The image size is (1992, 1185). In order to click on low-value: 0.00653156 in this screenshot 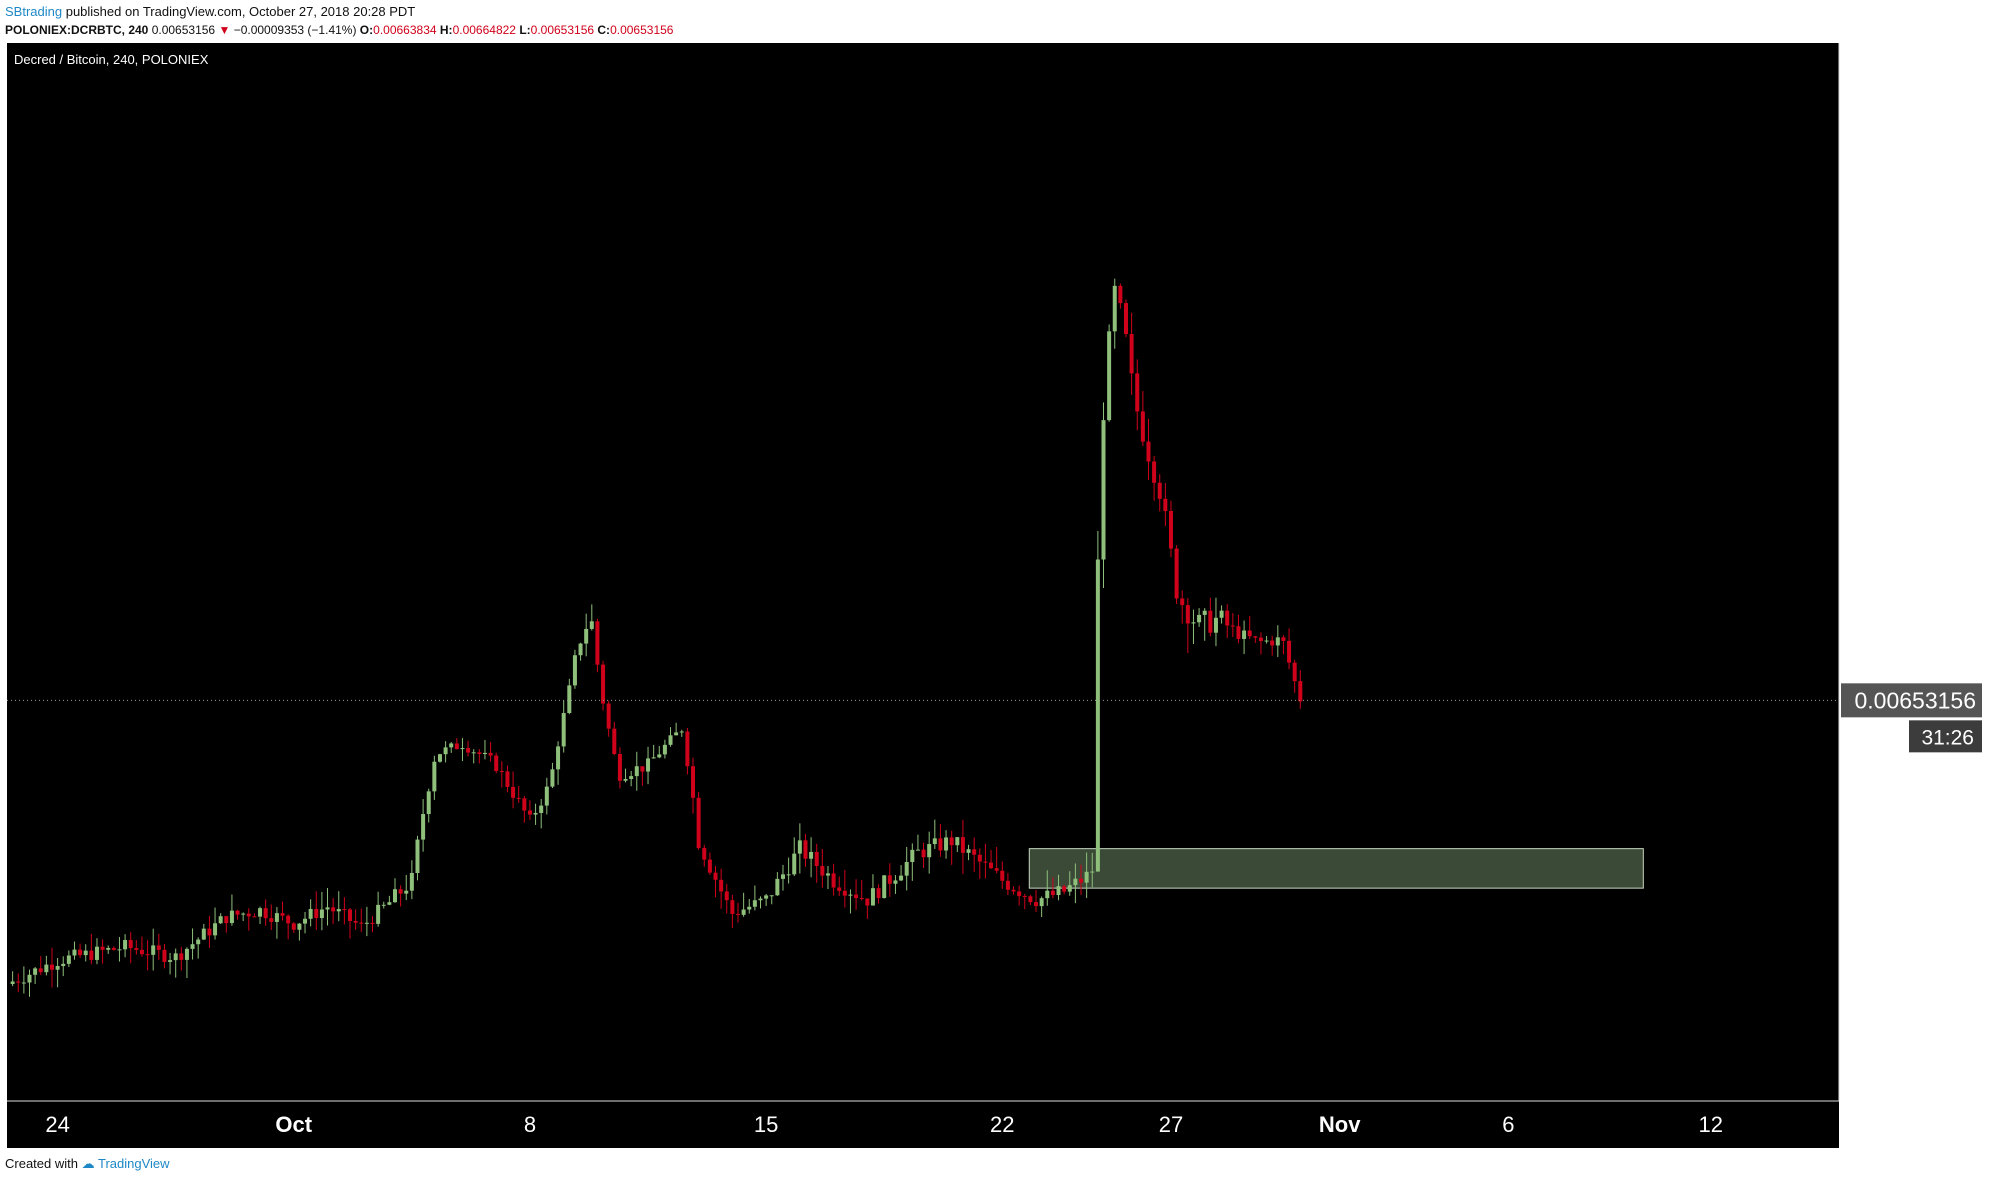, I will do `click(562, 30)`.